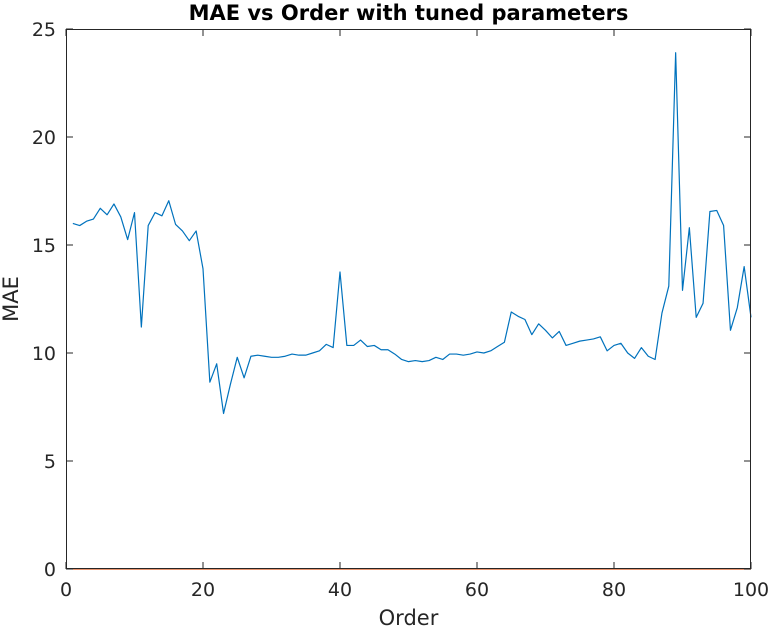  I want to click on x-tick-label: 100, so click(751, 590).